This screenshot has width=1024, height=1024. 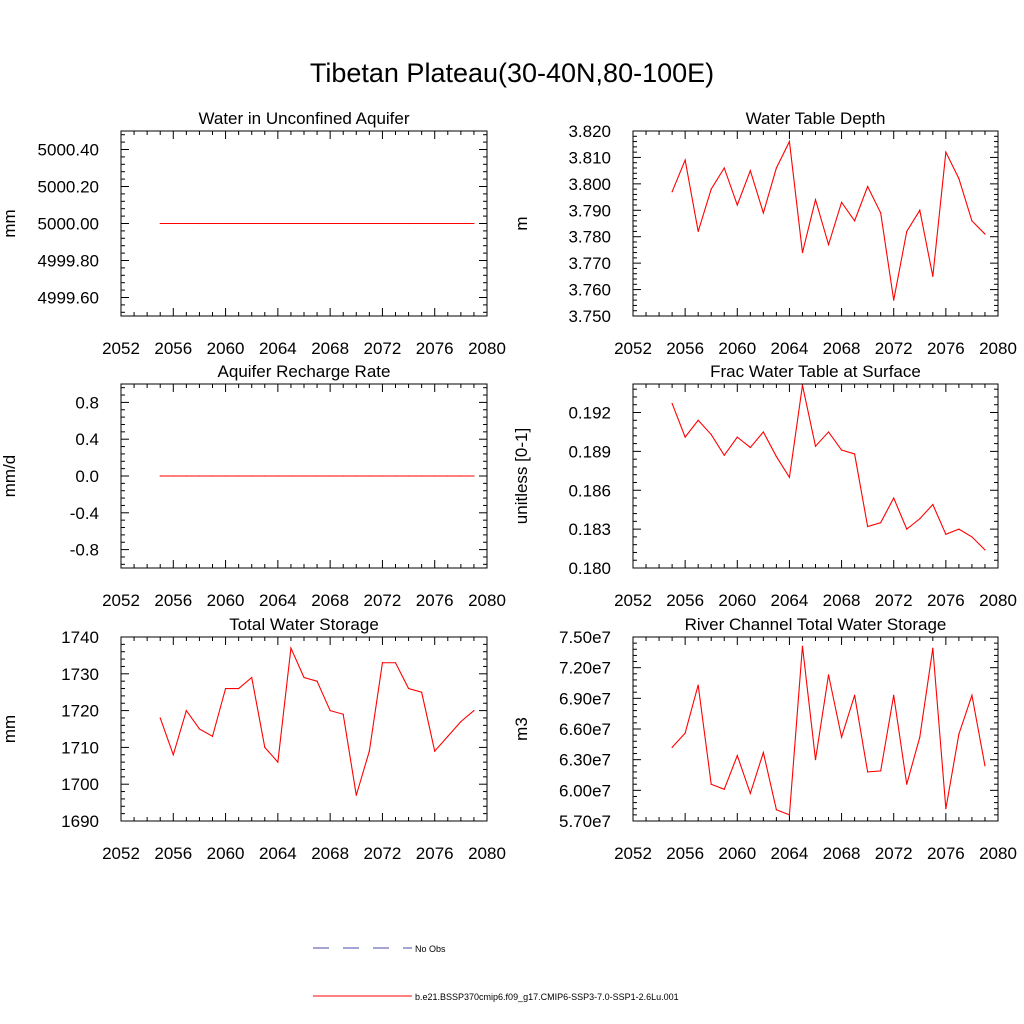 What do you see at coordinates (589, 529) in the screenshot?
I see `y-tick-label: 0.183` at bounding box center [589, 529].